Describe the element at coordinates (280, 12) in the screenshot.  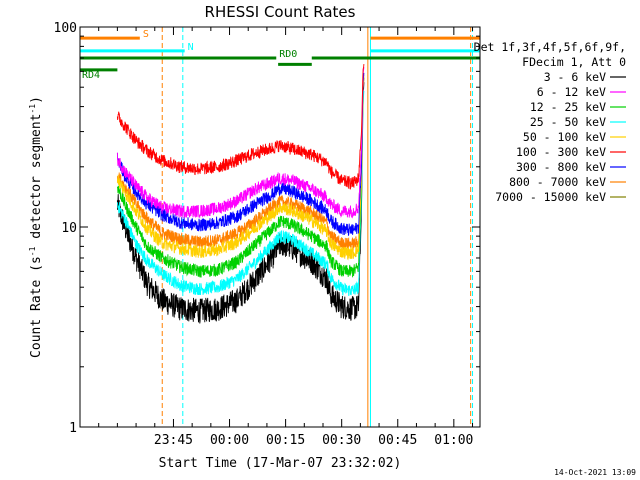
I see `chart-title: RHESSI Count Rates` at that location.